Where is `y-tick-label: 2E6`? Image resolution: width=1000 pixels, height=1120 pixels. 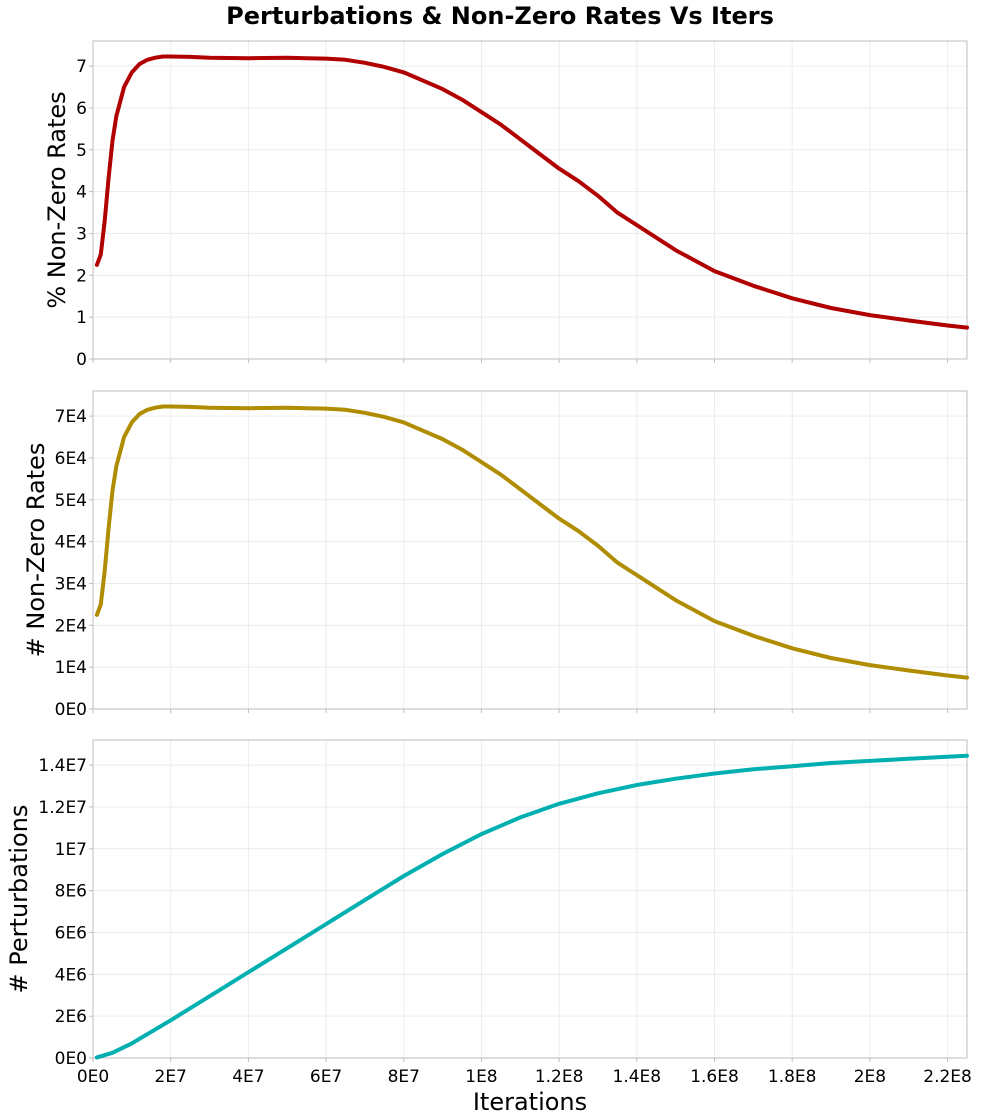
y-tick-label: 2E6 is located at coordinates (71, 1017).